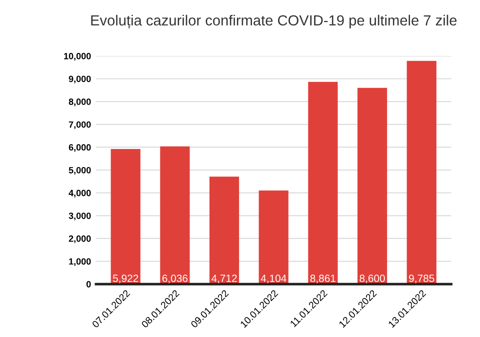 This screenshot has height=337, width=480. What do you see at coordinates (79, 239) in the screenshot?
I see `y-tick-label: 2,000` at bounding box center [79, 239].